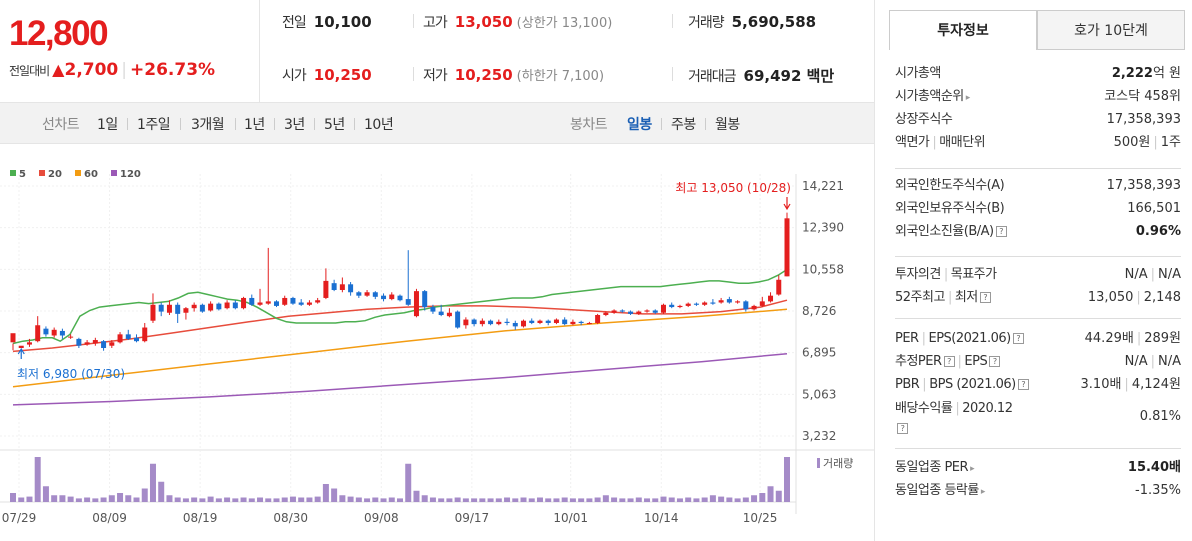 The width and height of the screenshot is (1192, 541). Describe the element at coordinates (19, 518) in the screenshot. I see `x-tick-label: 07/29` at that location.